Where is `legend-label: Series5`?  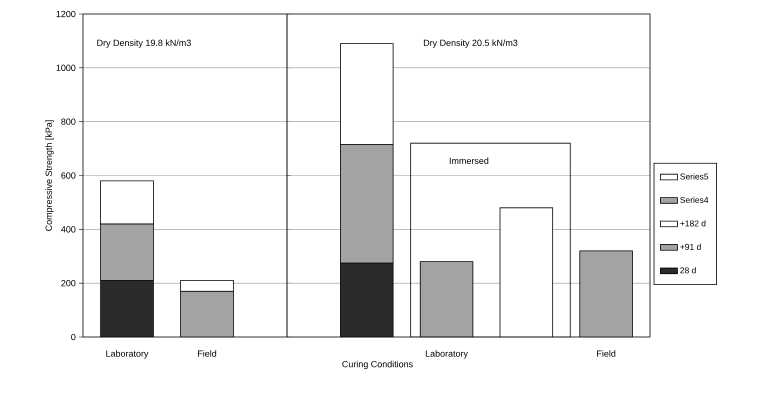 legend-label: Series5 is located at coordinates (694, 176).